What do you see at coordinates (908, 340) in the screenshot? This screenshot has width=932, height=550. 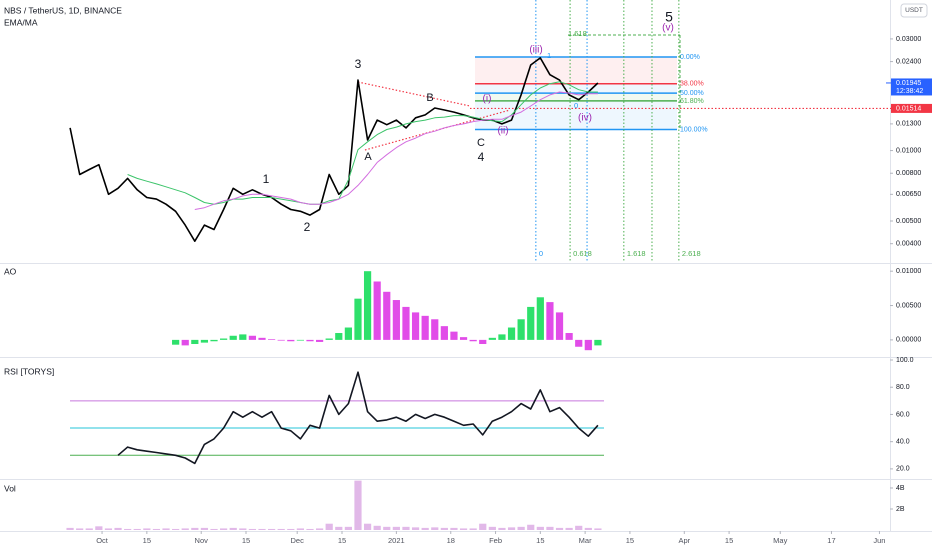 I see `y-tick-label: 0.00000` at bounding box center [908, 340].